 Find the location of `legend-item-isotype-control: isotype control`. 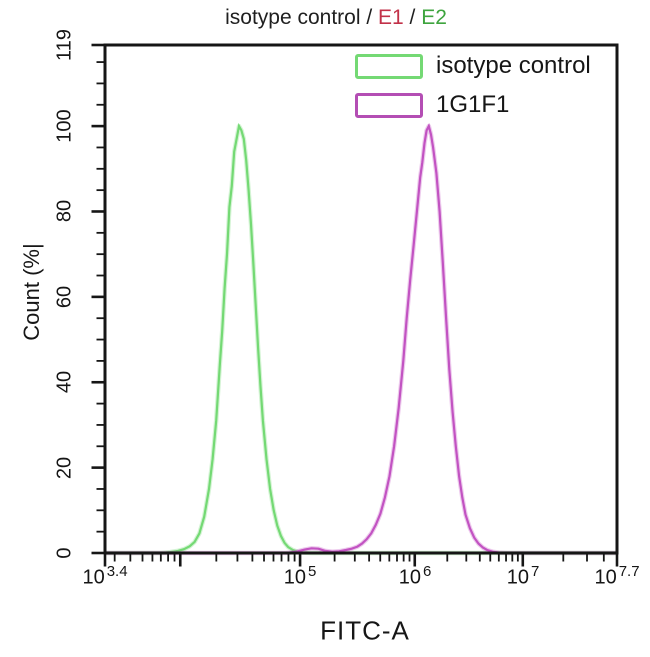

legend-item-isotype-control: isotype control is located at coordinates (473, 66).